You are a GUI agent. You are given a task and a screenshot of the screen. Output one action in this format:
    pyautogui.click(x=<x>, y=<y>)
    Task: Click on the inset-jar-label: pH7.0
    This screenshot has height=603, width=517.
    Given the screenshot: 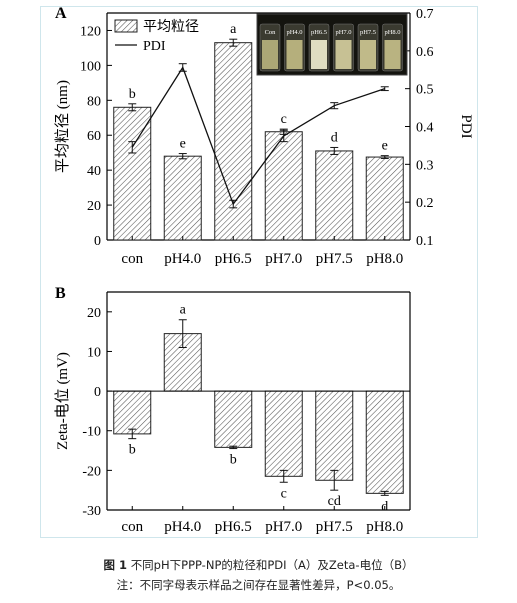 What is the action you would take?
    pyautogui.click(x=343, y=32)
    